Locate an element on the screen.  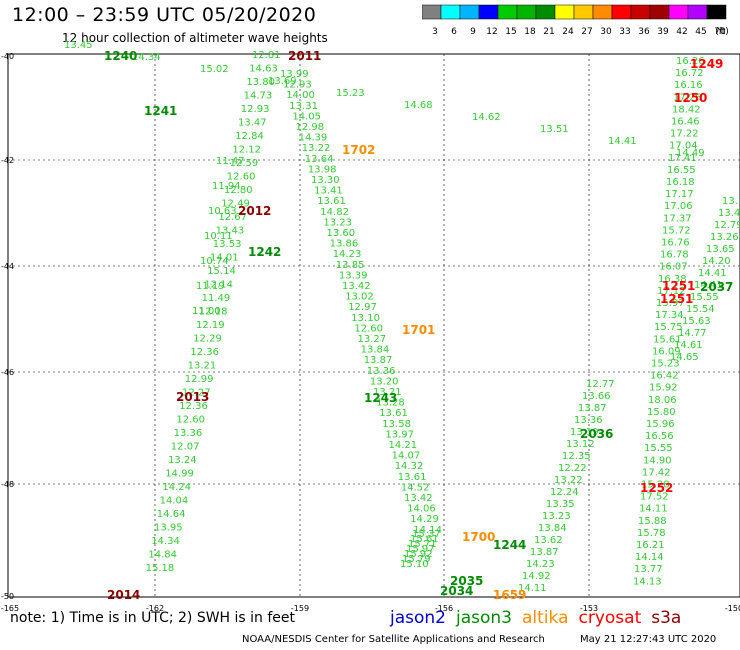
swh-value: 15.61 is located at coordinates (667, 339).